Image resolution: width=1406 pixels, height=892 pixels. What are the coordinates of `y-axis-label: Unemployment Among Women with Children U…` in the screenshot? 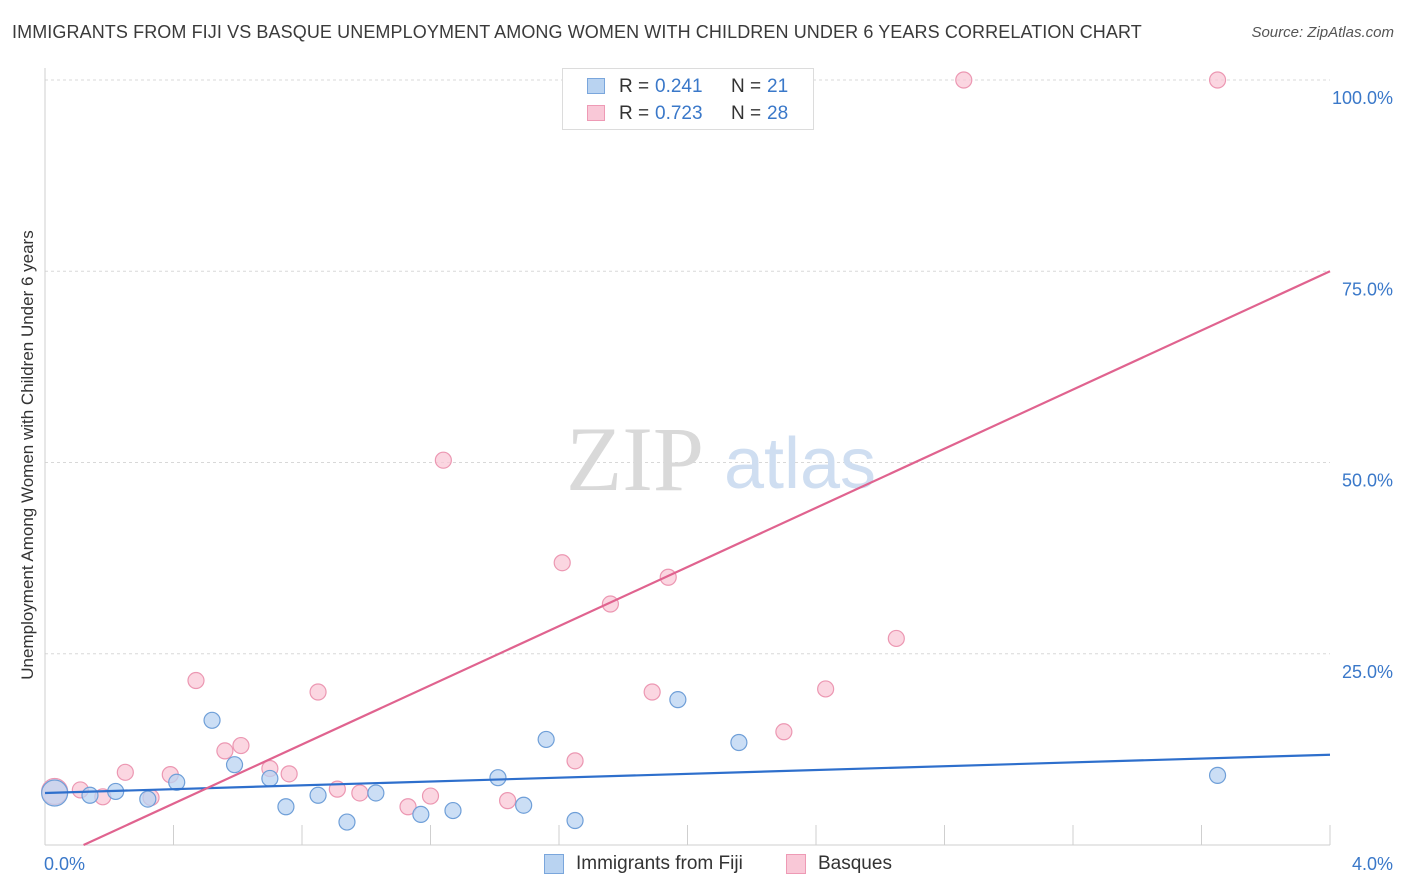 It's located at (27, 455).